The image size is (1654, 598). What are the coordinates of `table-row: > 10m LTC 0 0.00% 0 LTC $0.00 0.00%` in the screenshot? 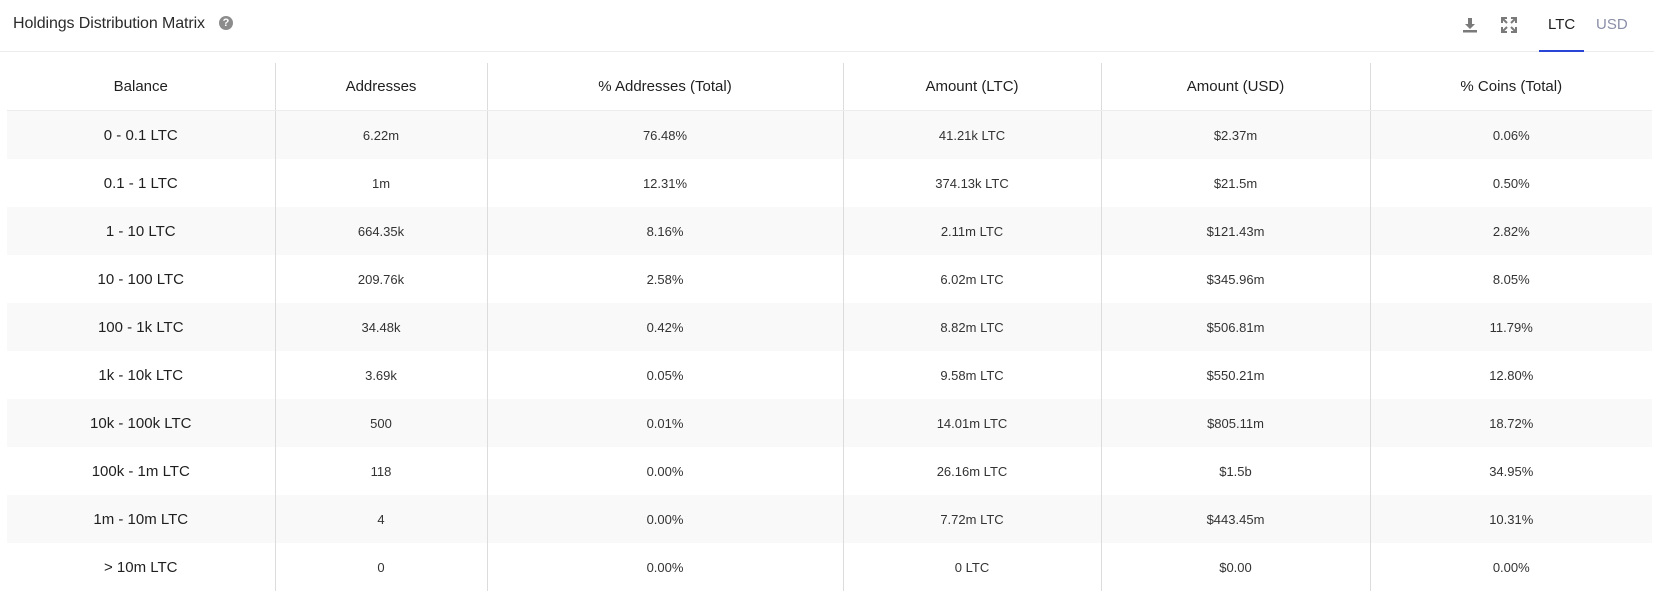 It's located at (829, 567).